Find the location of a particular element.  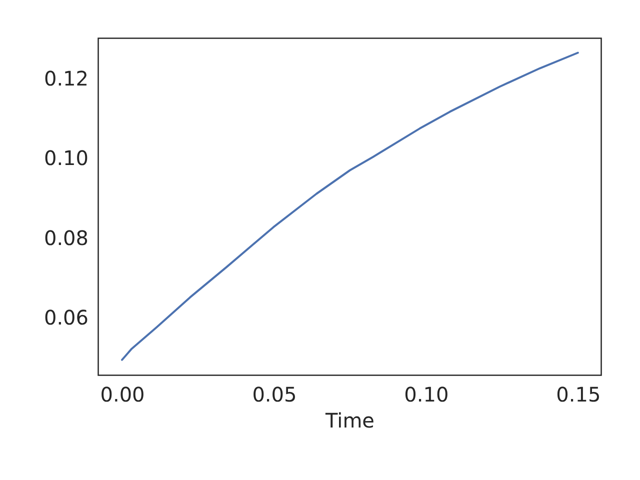

x-tick-label: 0.00 is located at coordinates (122, 394).